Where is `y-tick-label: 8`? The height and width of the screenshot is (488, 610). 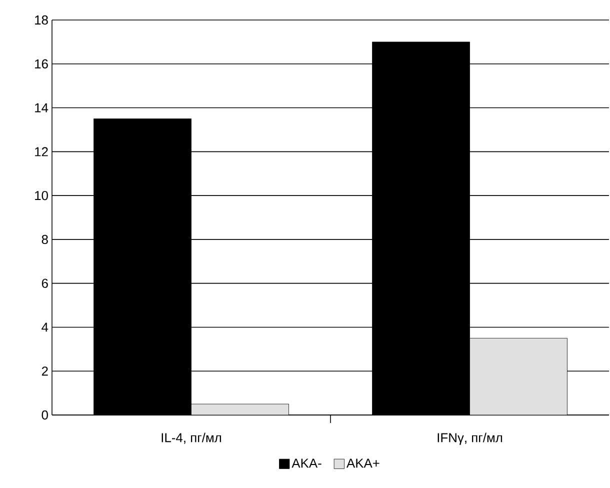
y-tick-label: 8 is located at coordinates (45, 239).